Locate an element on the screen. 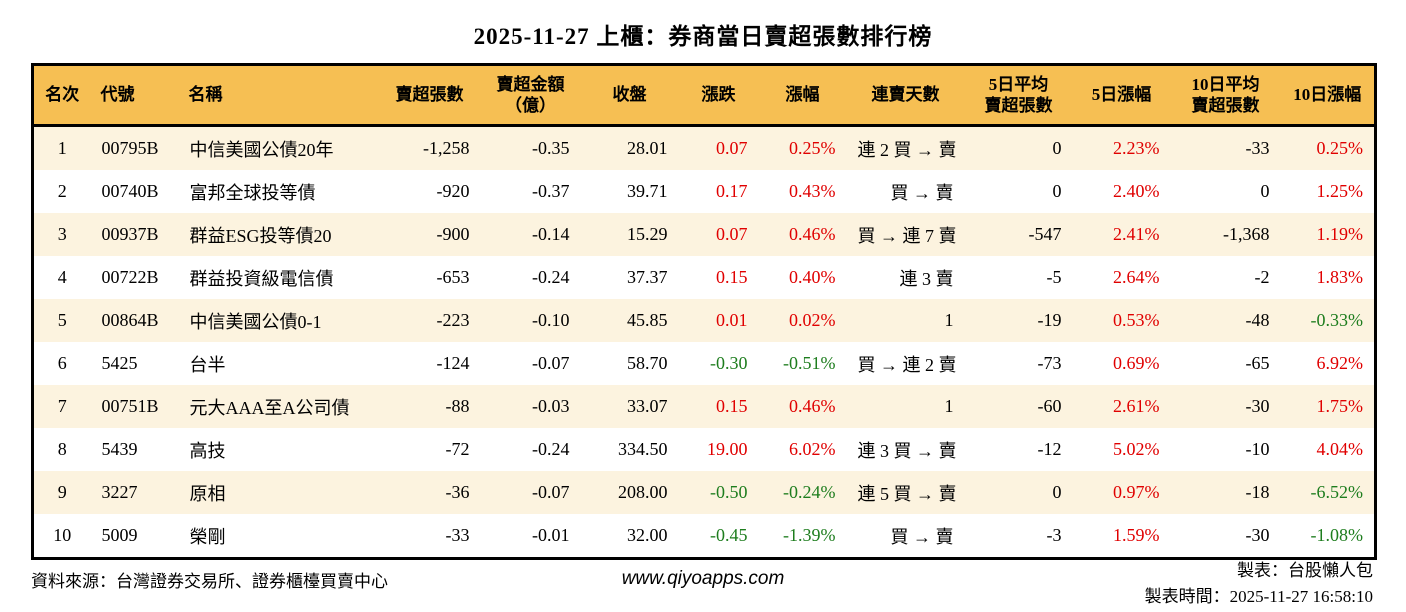 Image resolution: width=1406 pixels, height=612 pixels. column-header-close: 收盤 is located at coordinates (629, 95).